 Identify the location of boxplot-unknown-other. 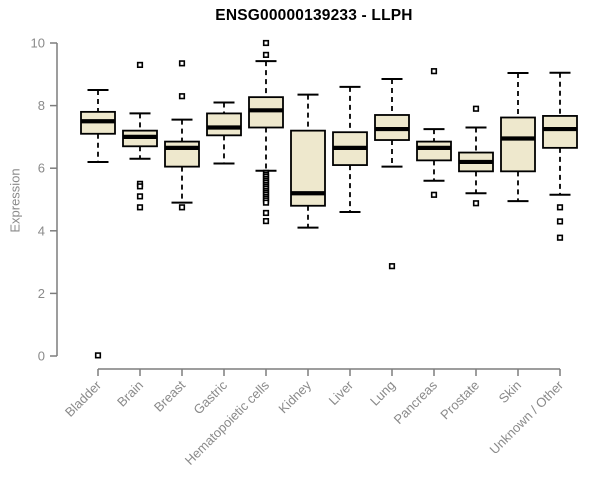
(560, 156).